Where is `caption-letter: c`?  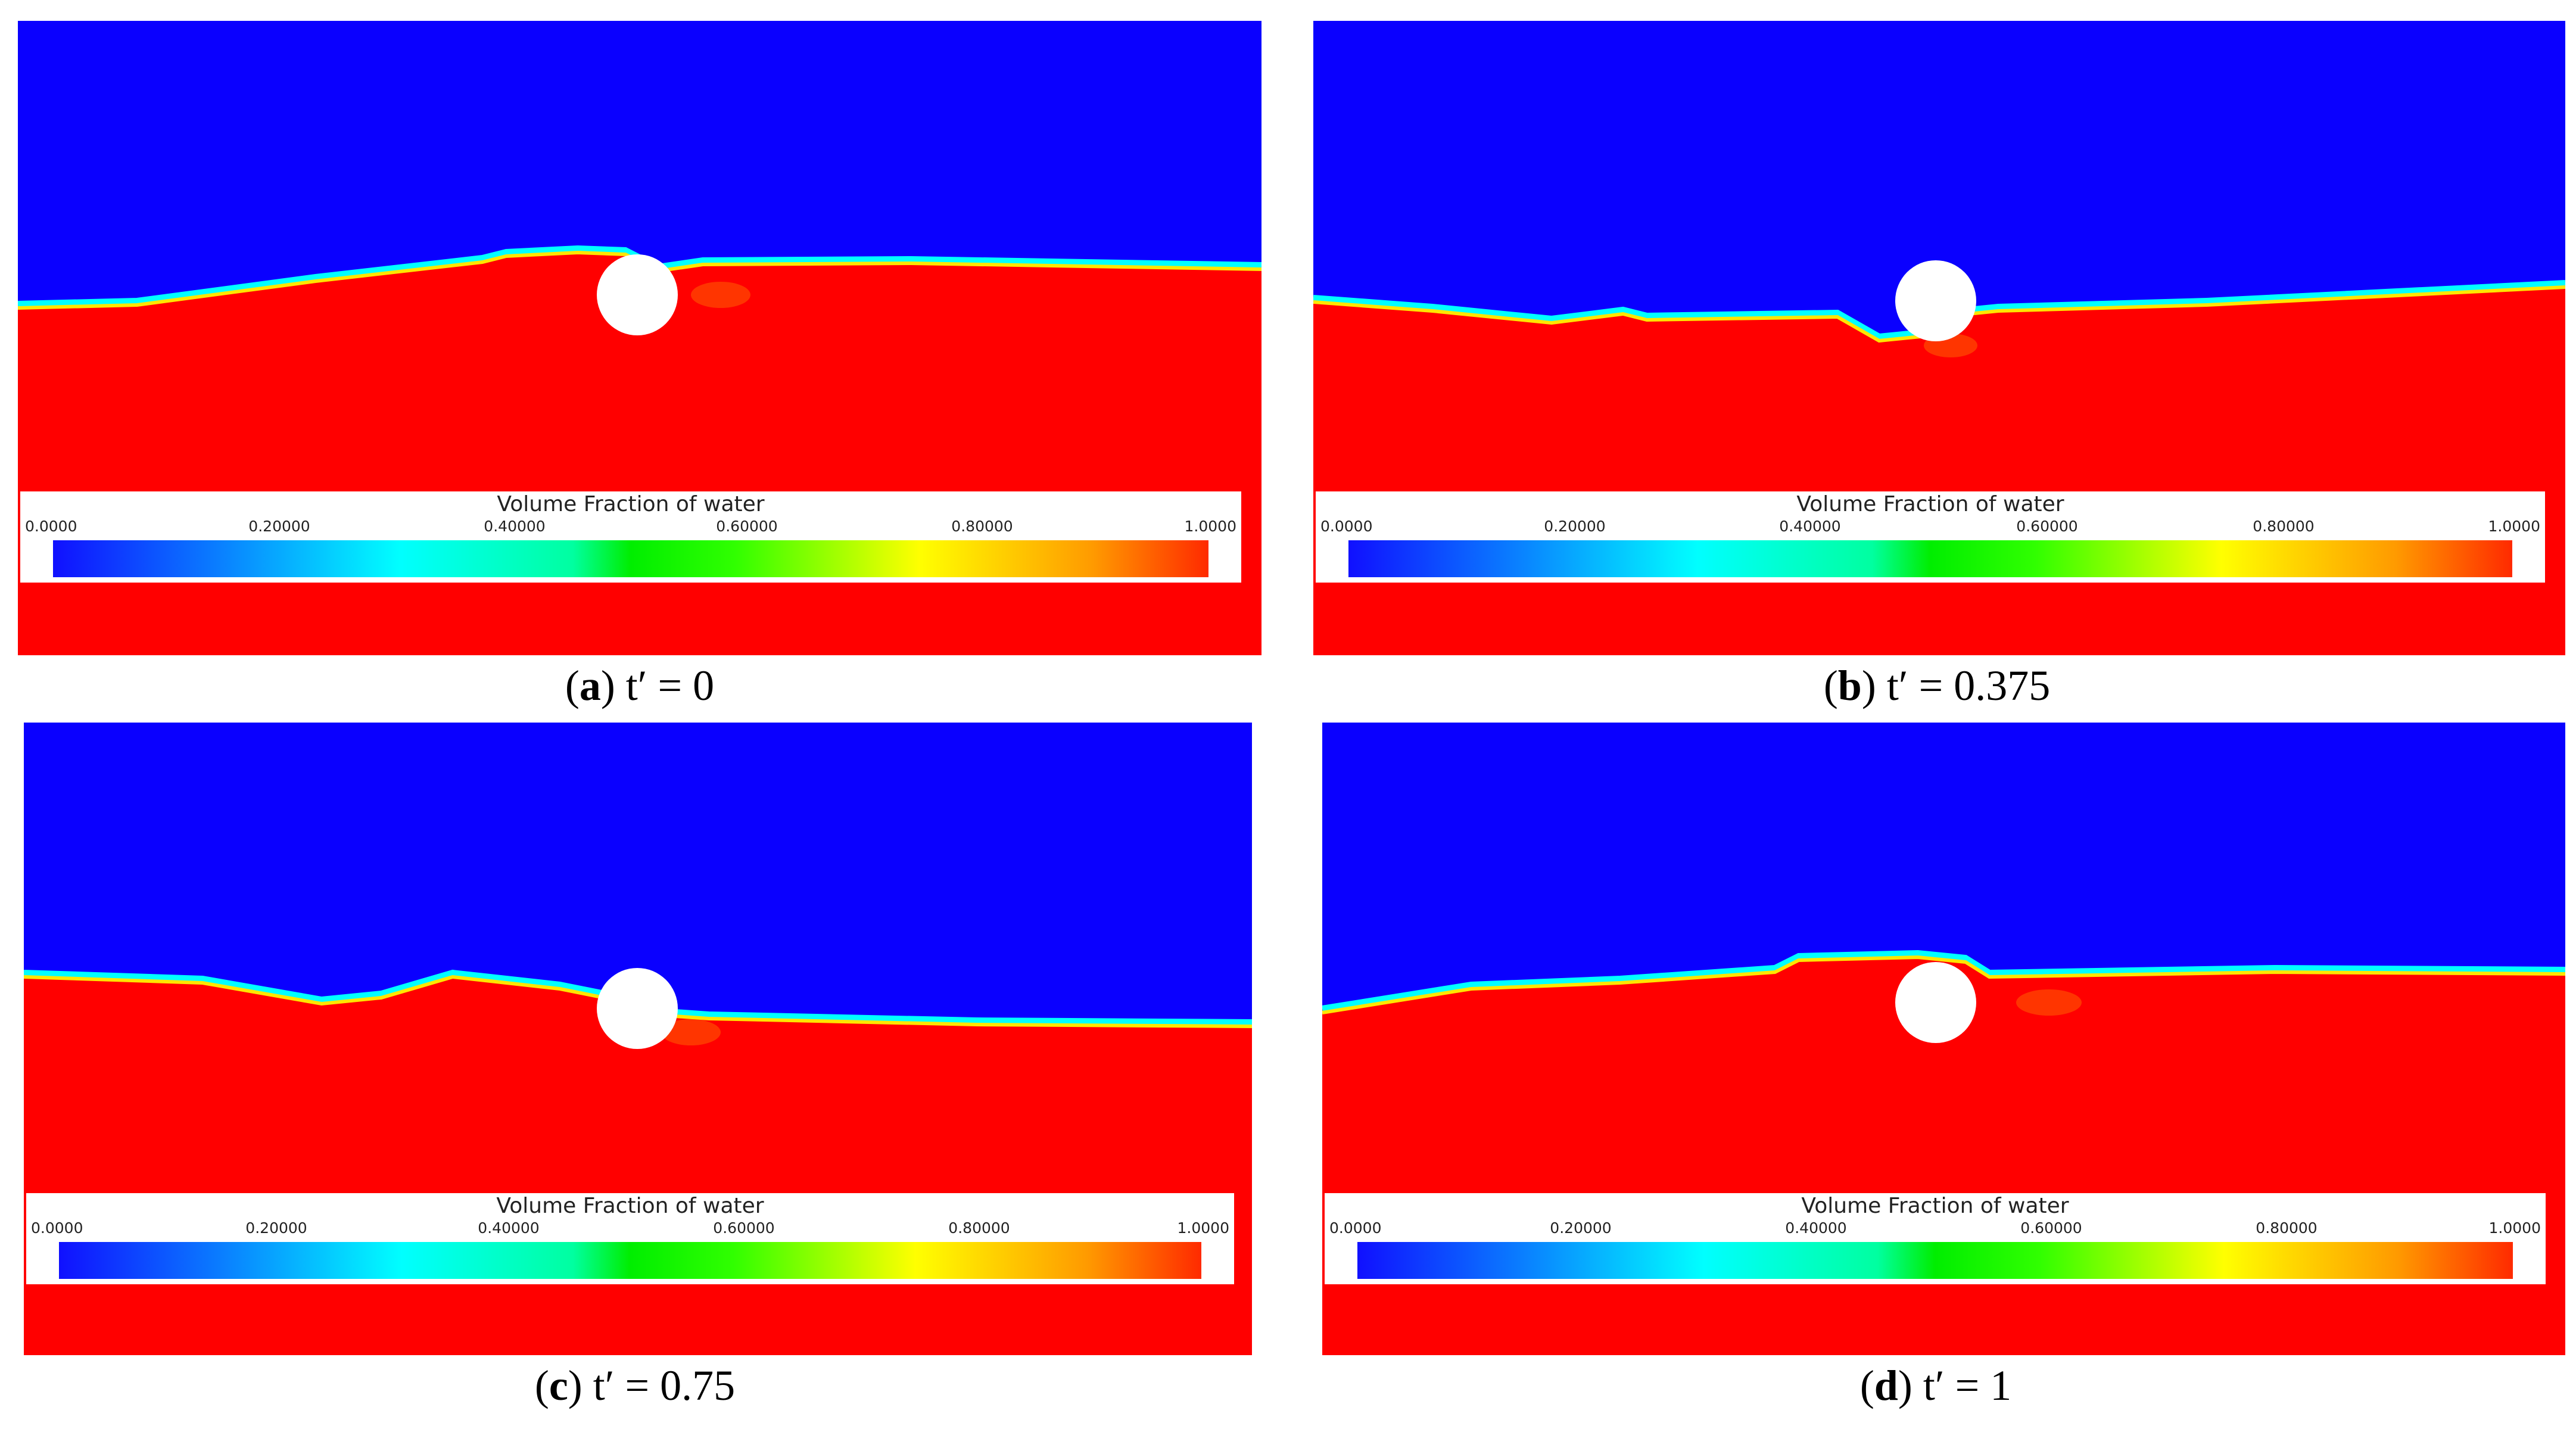
caption-letter: c is located at coordinates (558, 1386).